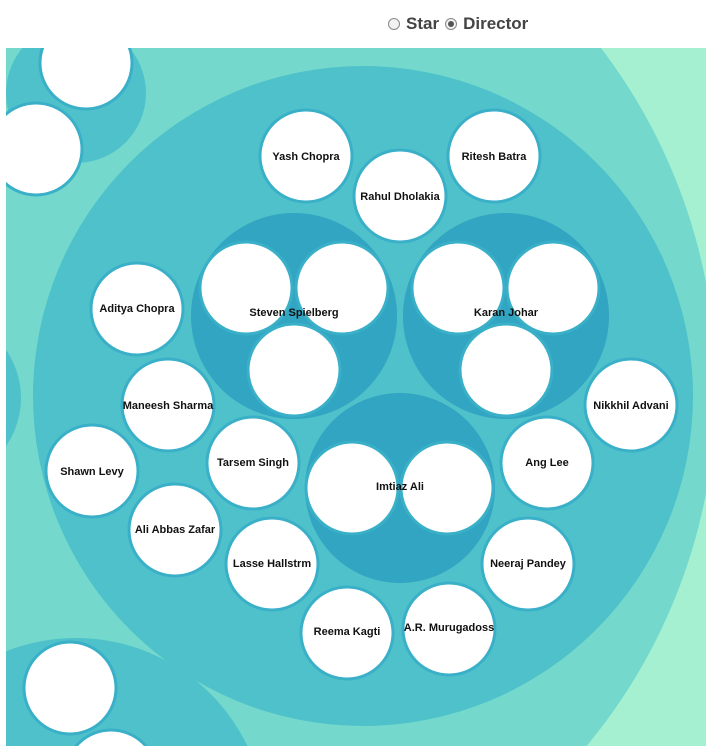 This screenshot has width=709, height=746. What do you see at coordinates (394, 24) in the screenshot?
I see `star-radio` at bounding box center [394, 24].